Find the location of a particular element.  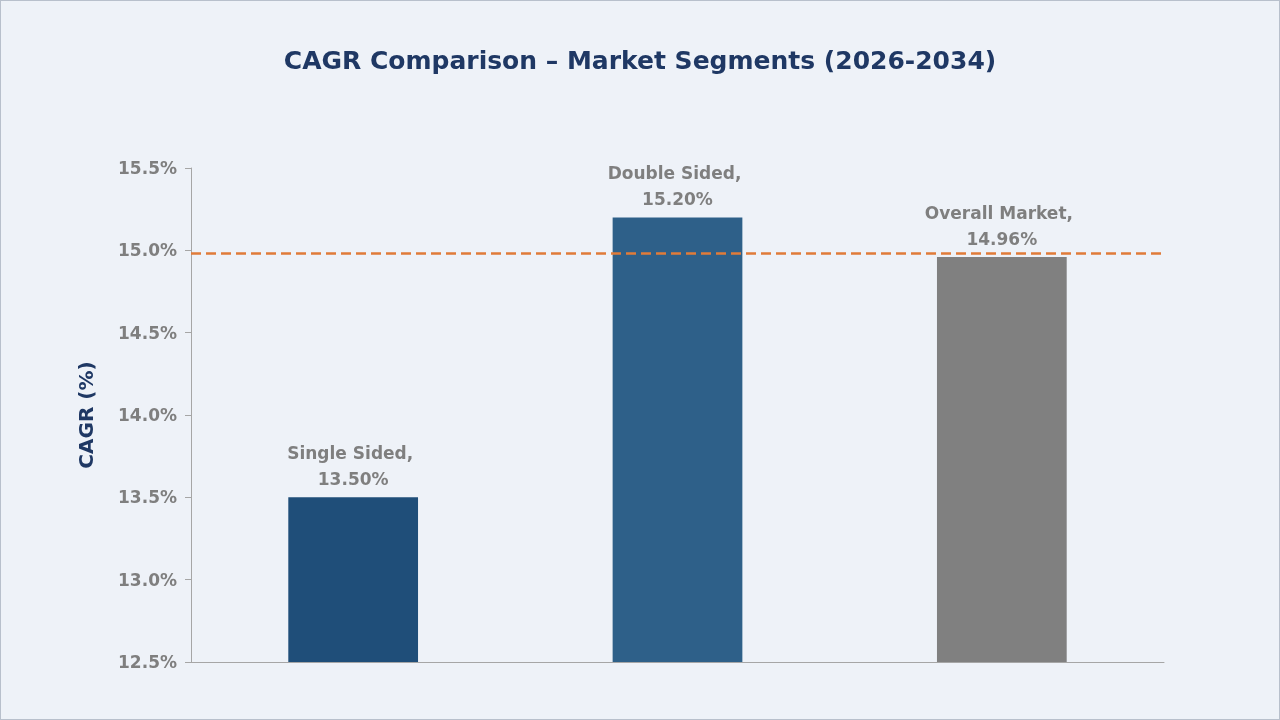

data-label: Single Sided, 13.50% is located at coordinates (353, 466).